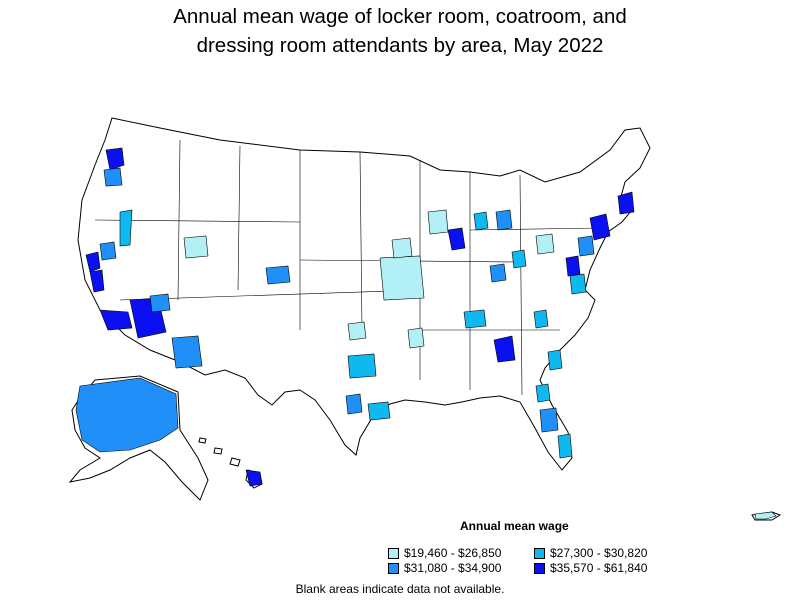 This screenshot has width=800, height=600. Describe the element at coordinates (235, 462) in the screenshot. I see `hawaii-island-maui` at that location.